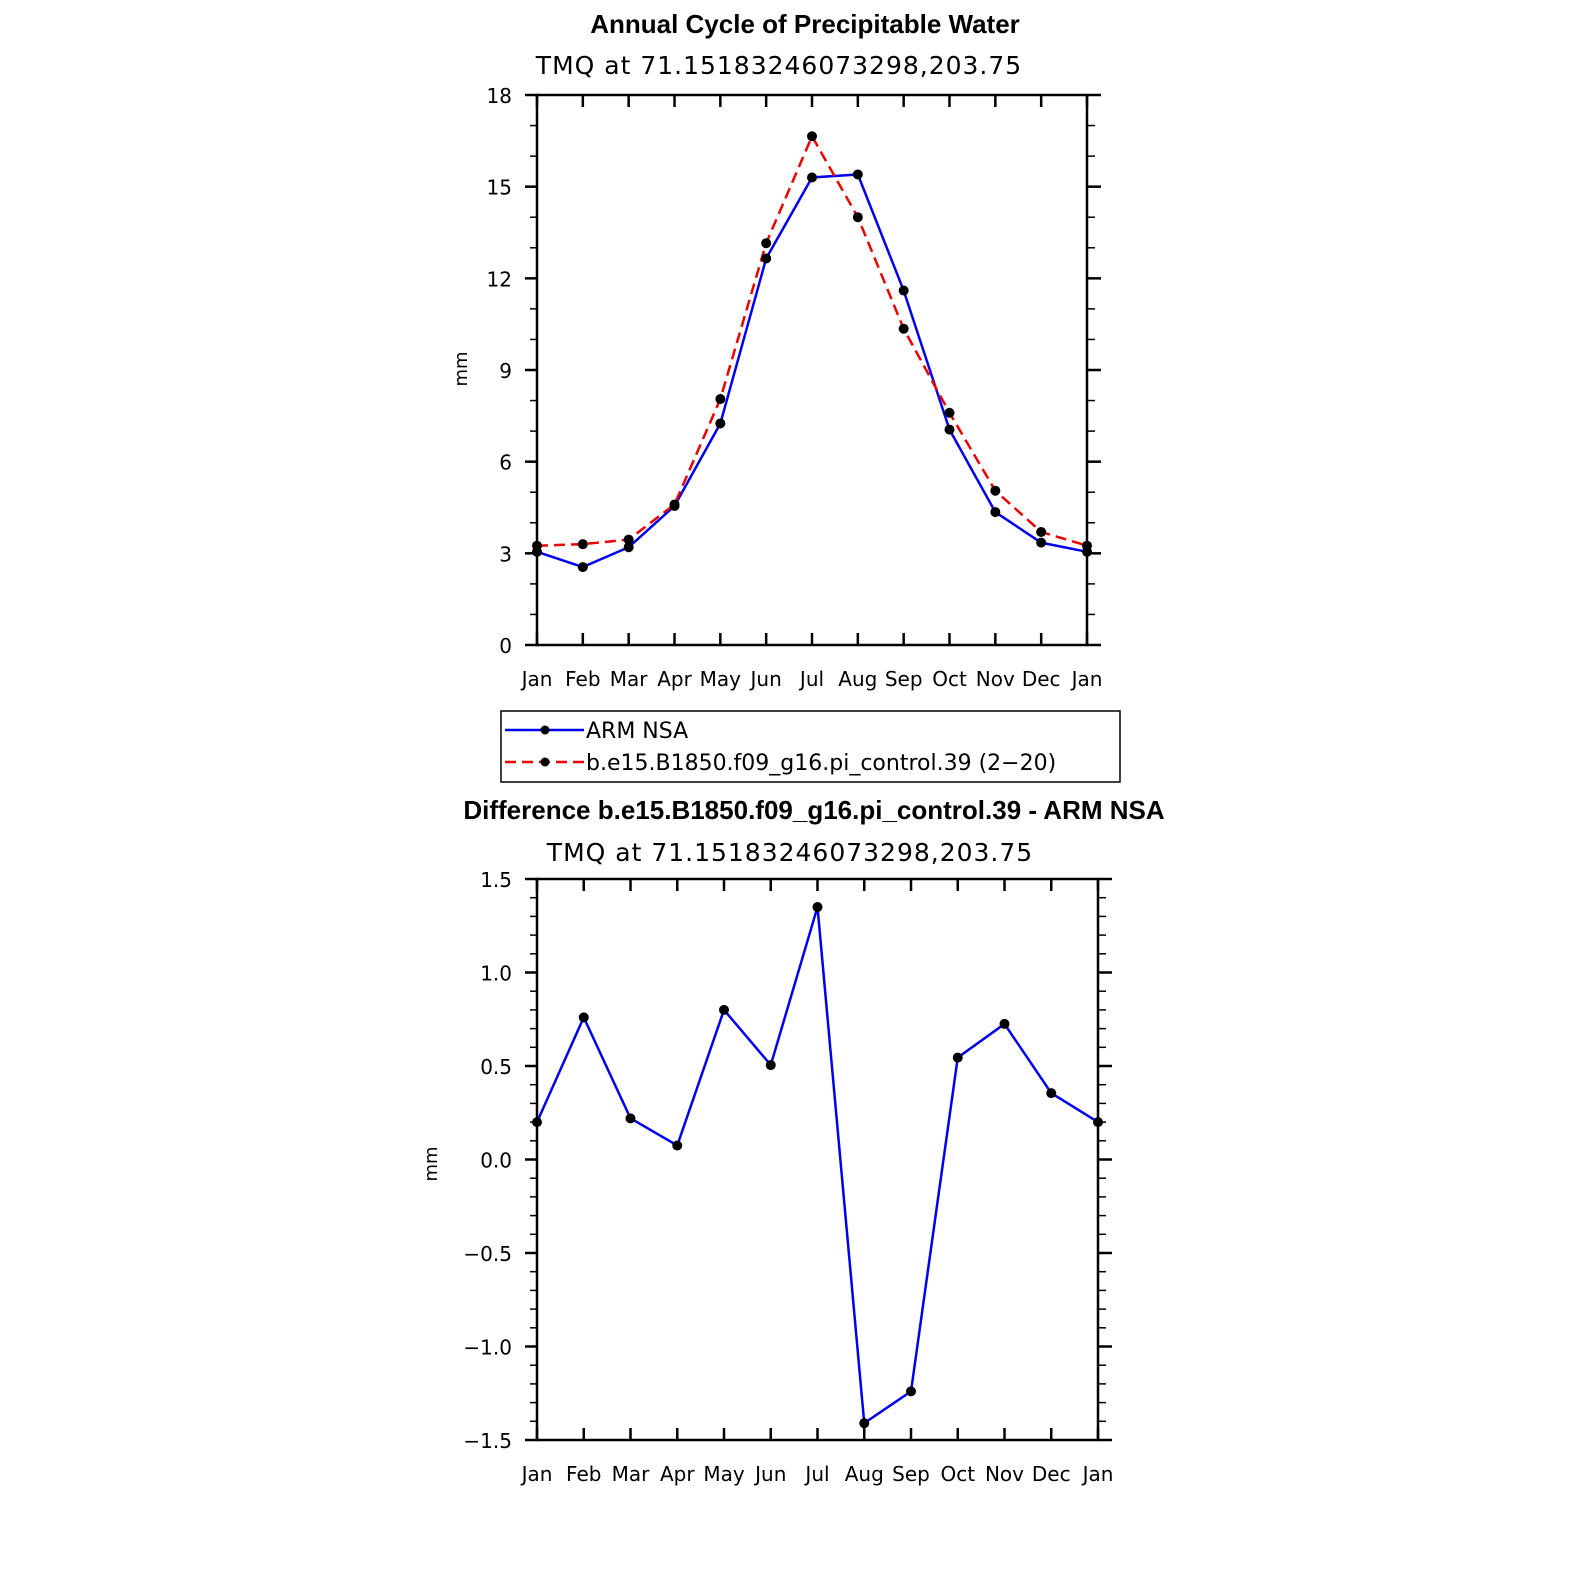 The image size is (1574, 1574). What do you see at coordinates (499, 188) in the screenshot?
I see `top-y-tick-label: 15` at bounding box center [499, 188].